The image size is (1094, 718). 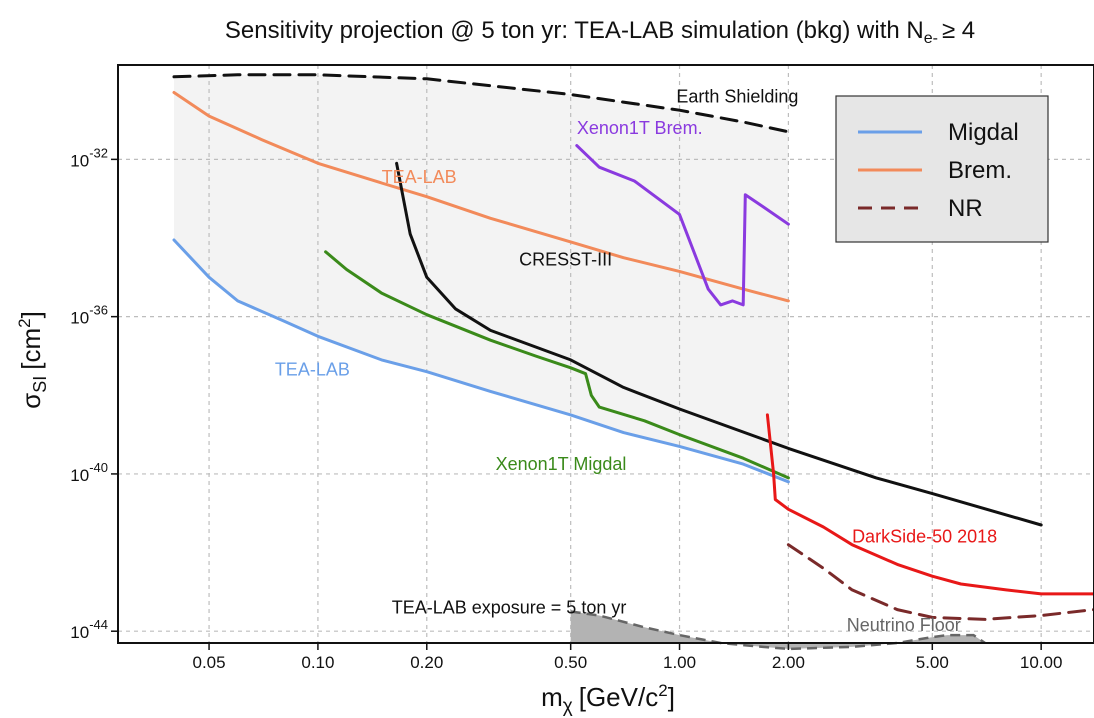 What do you see at coordinates (94, 393) in the screenshot?
I see `y-axis-ticks: 10-32 10-36 10-40 10-44` at bounding box center [94, 393].